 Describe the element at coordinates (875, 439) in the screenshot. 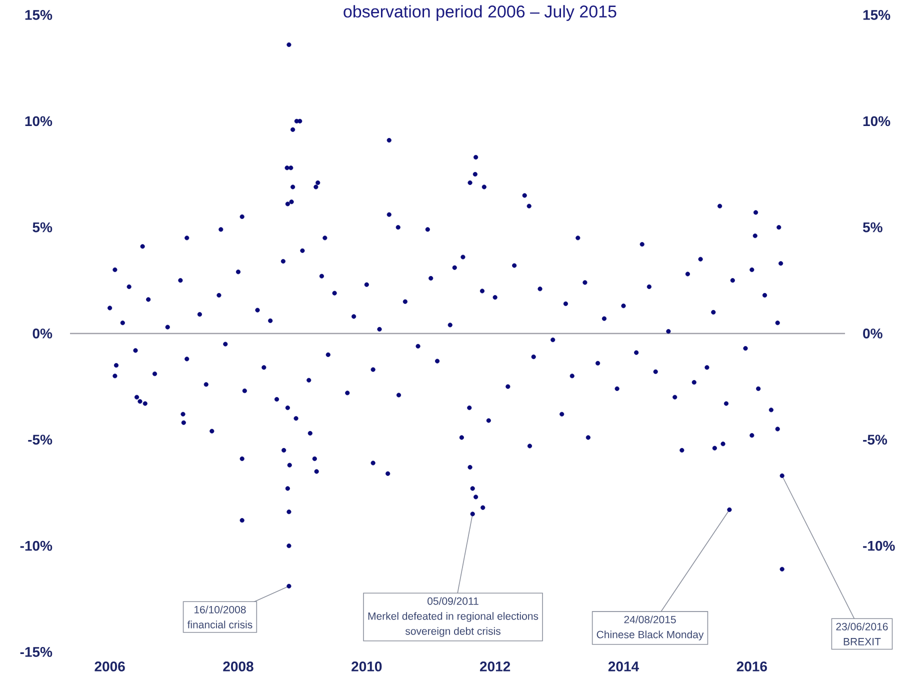

I see `y2-tick-label: -5%` at that location.